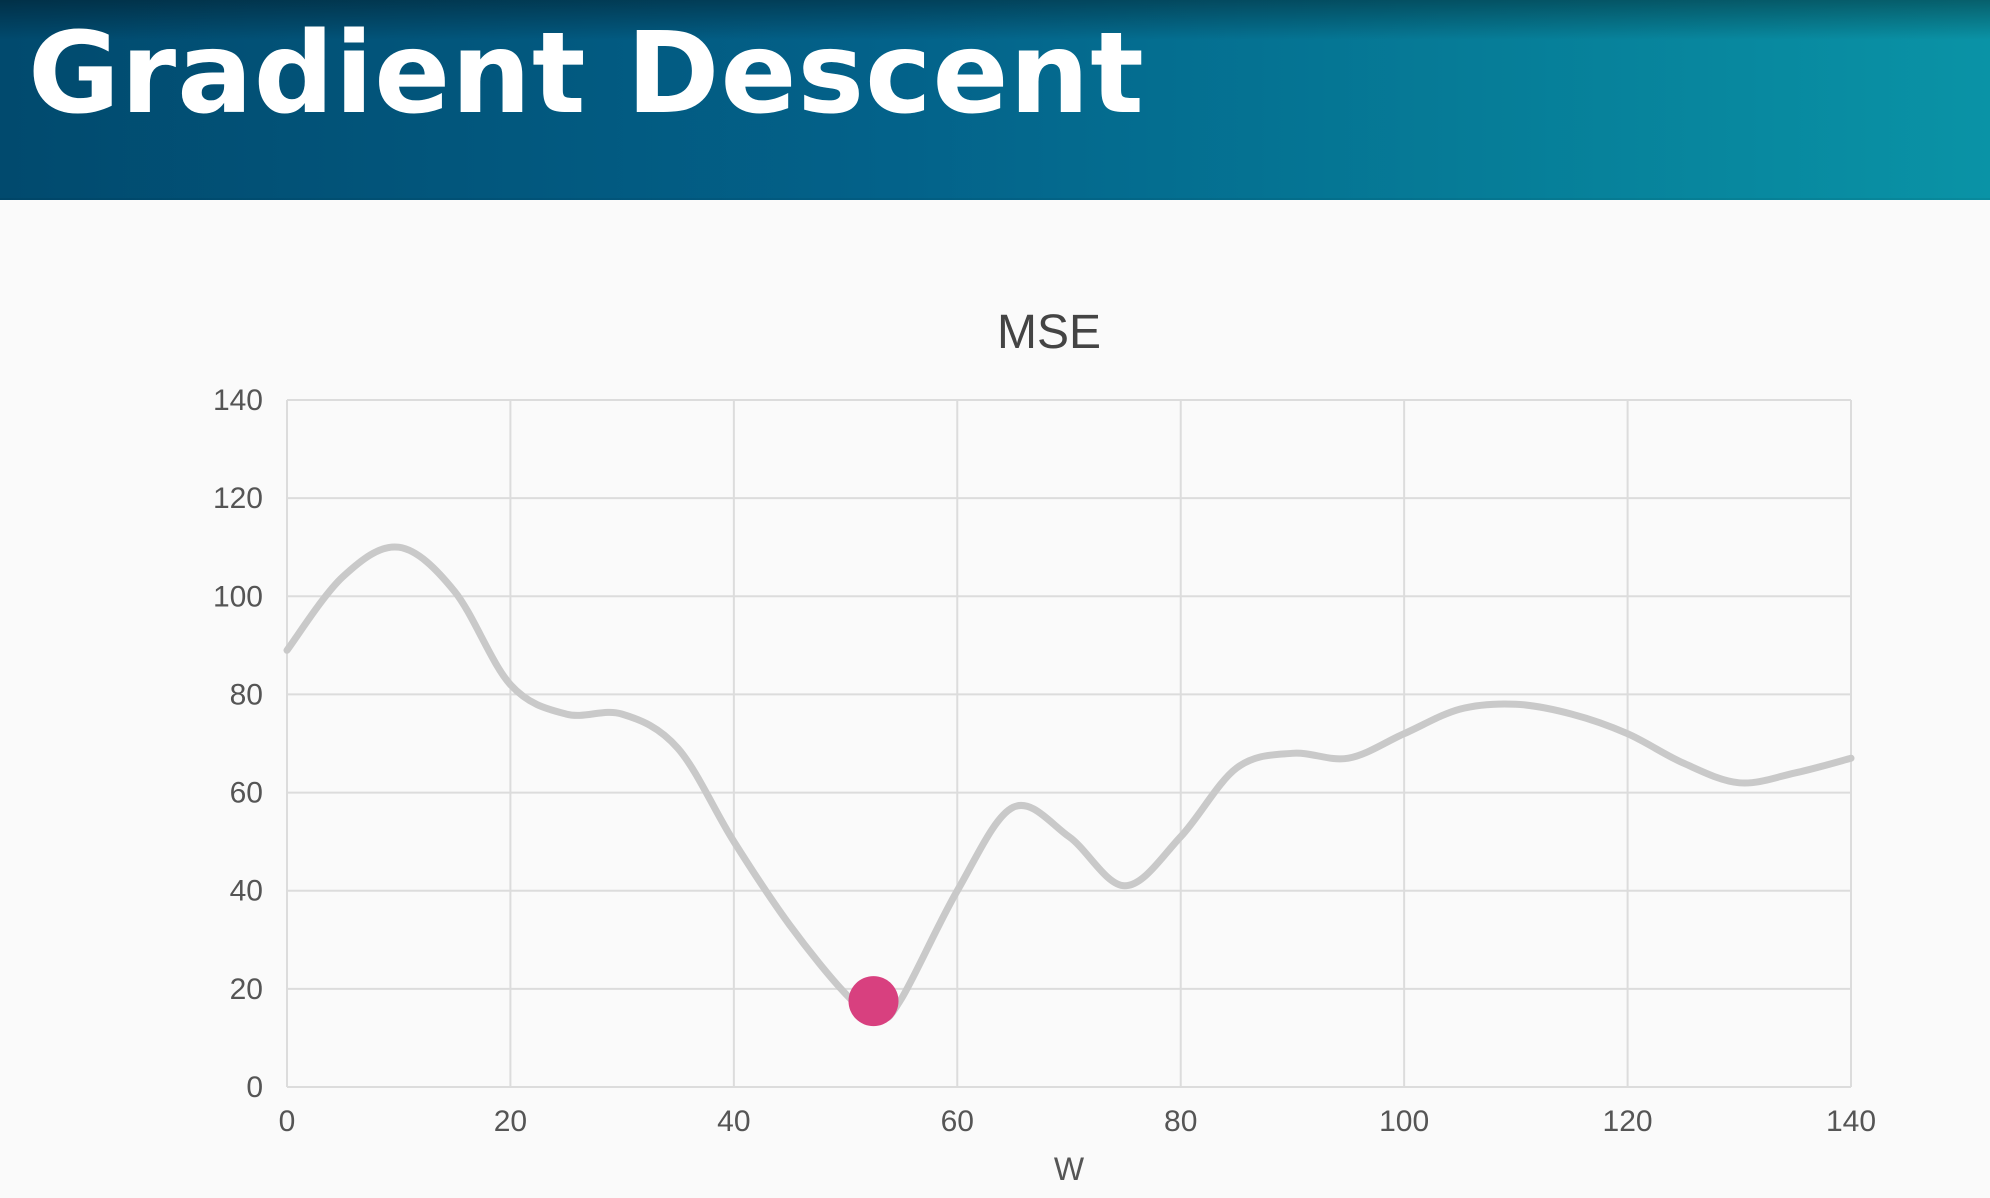  I want to click on y-tick-label: 80, so click(246, 694).